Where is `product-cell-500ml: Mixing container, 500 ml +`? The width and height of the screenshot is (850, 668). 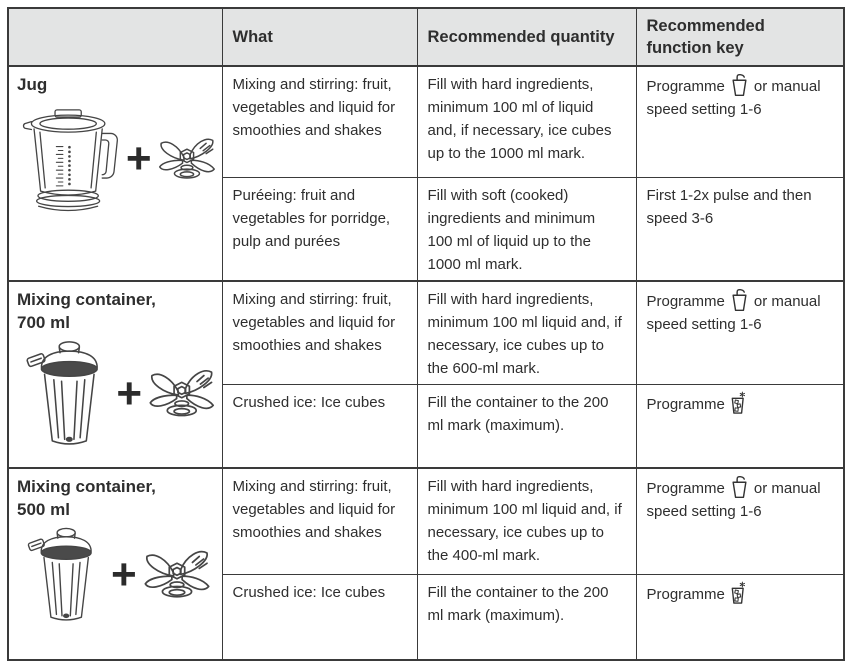
product-cell-500ml: Mixing container, 500 ml + is located at coordinates (115, 564).